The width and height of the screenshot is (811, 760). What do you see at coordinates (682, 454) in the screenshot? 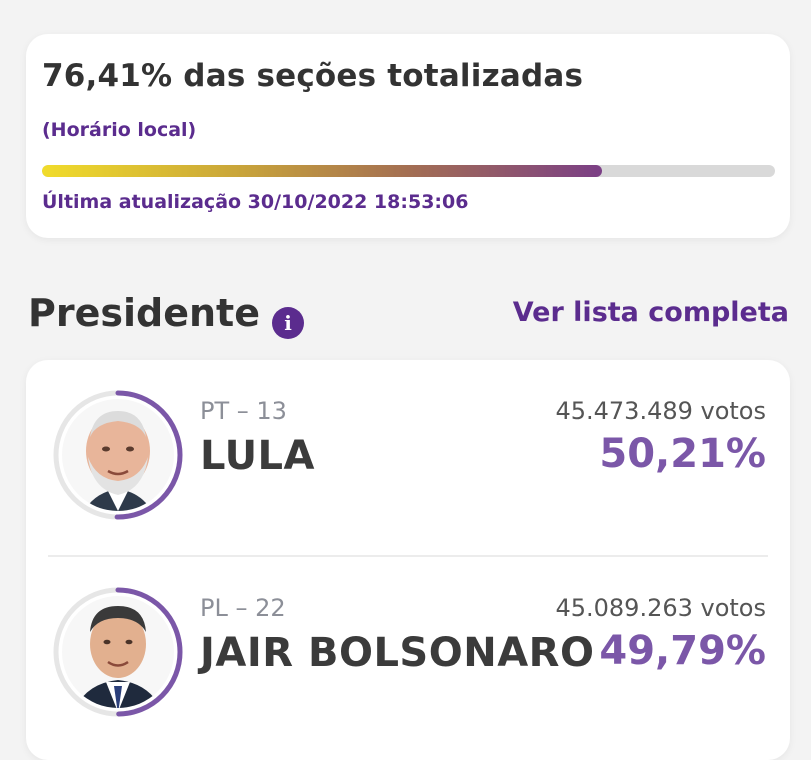
I see `candidate-percent: 50,21%` at bounding box center [682, 454].